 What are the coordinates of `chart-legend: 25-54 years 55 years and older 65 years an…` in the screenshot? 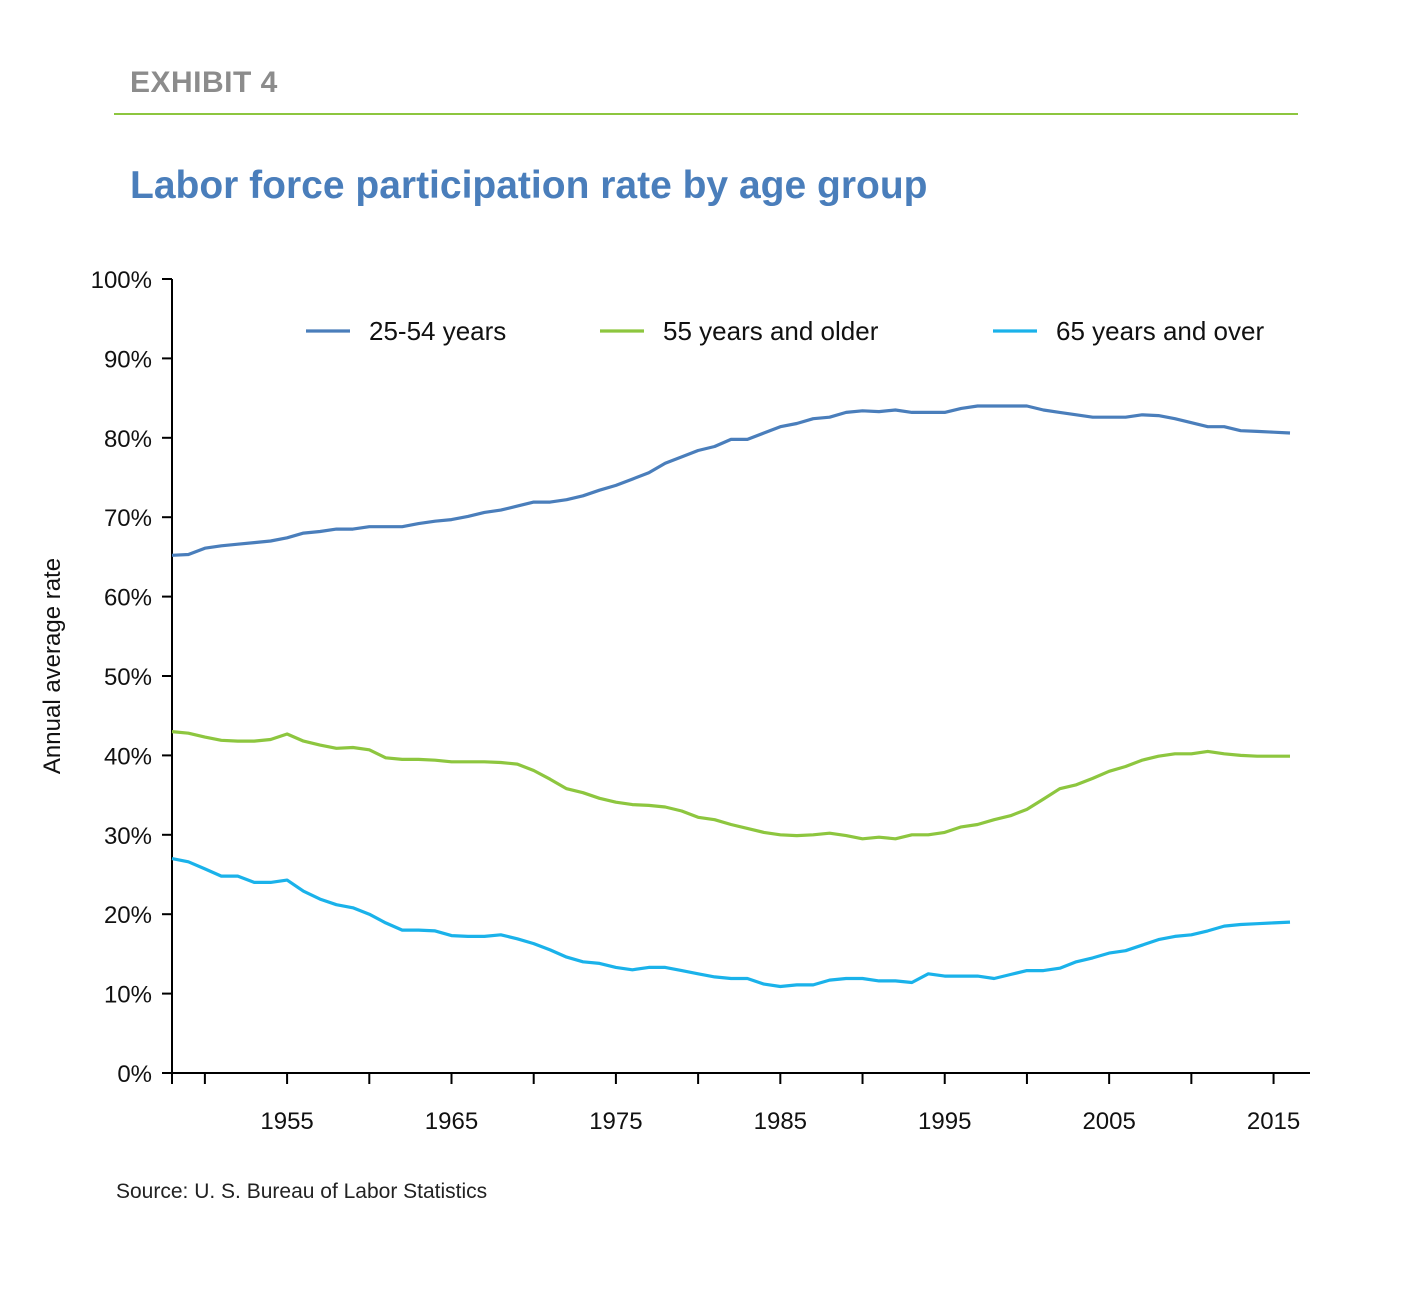 It's located at (785, 331).